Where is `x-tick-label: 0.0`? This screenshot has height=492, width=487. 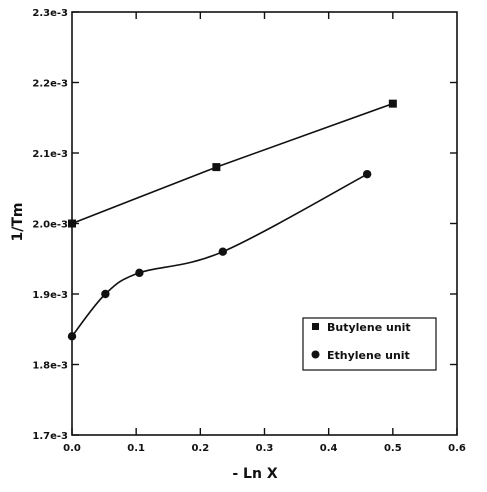 x-tick-label: 0.0 is located at coordinates (72, 448).